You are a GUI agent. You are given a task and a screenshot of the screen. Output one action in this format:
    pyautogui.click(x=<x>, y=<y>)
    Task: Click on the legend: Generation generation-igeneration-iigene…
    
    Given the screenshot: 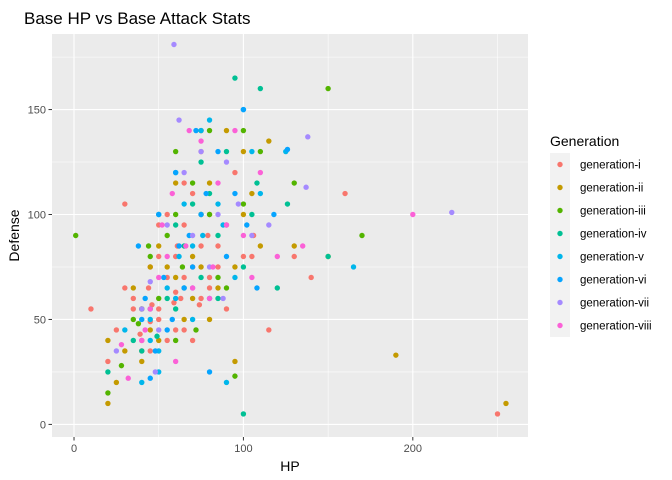 What is the action you would take?
    pyautogui.click(x=601, y=235)
    